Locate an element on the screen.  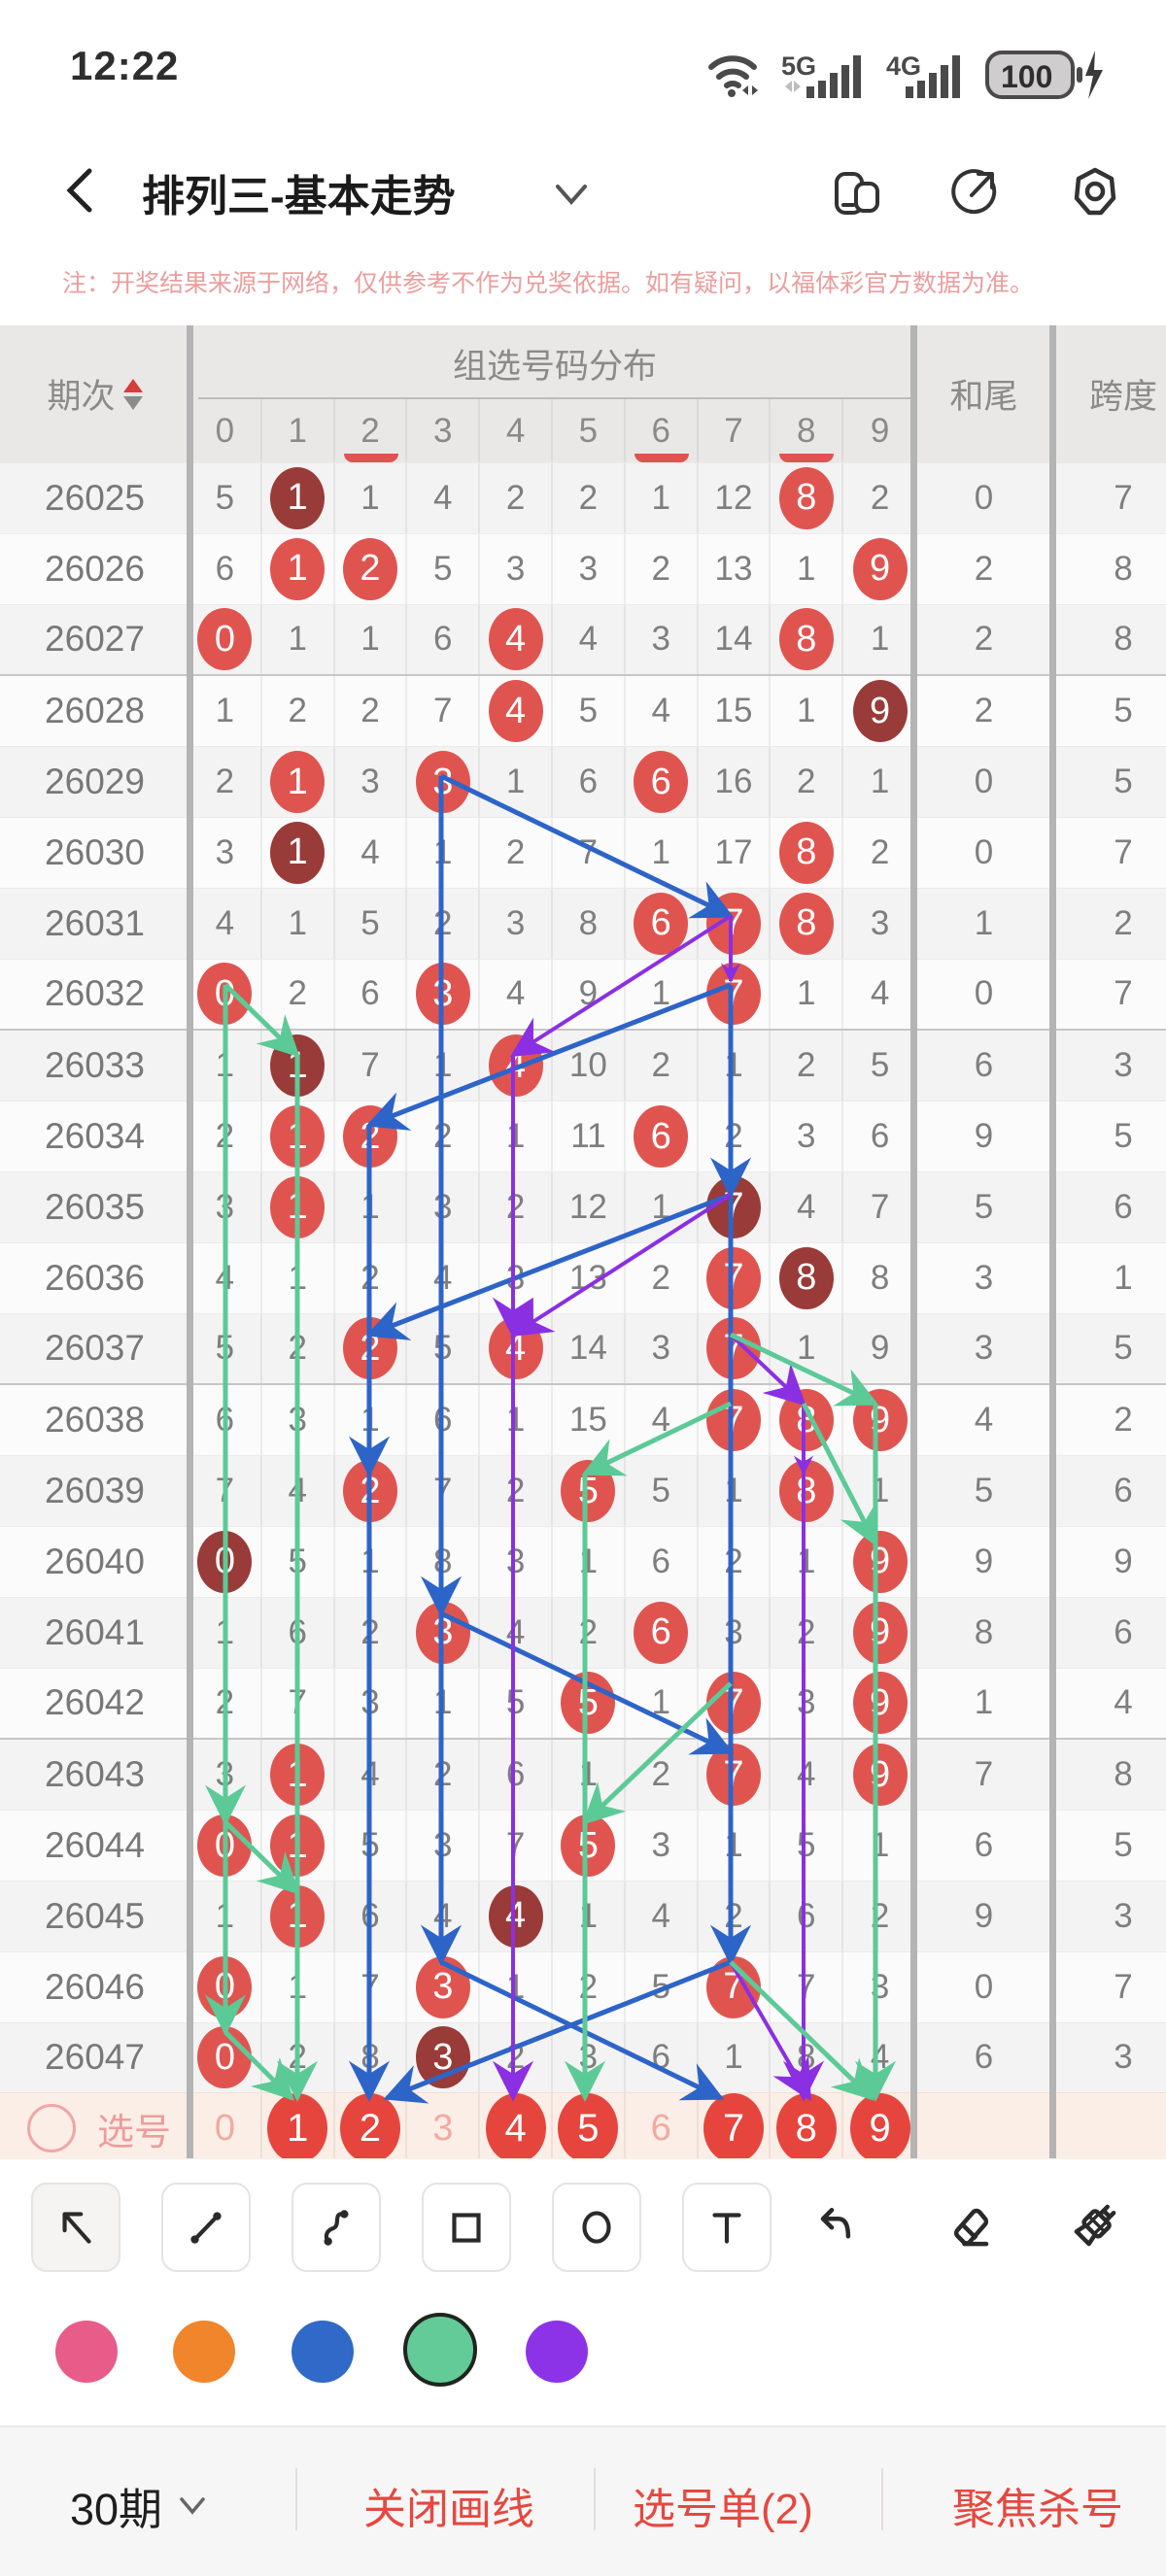
share-button is located at coordinates (973, 191).